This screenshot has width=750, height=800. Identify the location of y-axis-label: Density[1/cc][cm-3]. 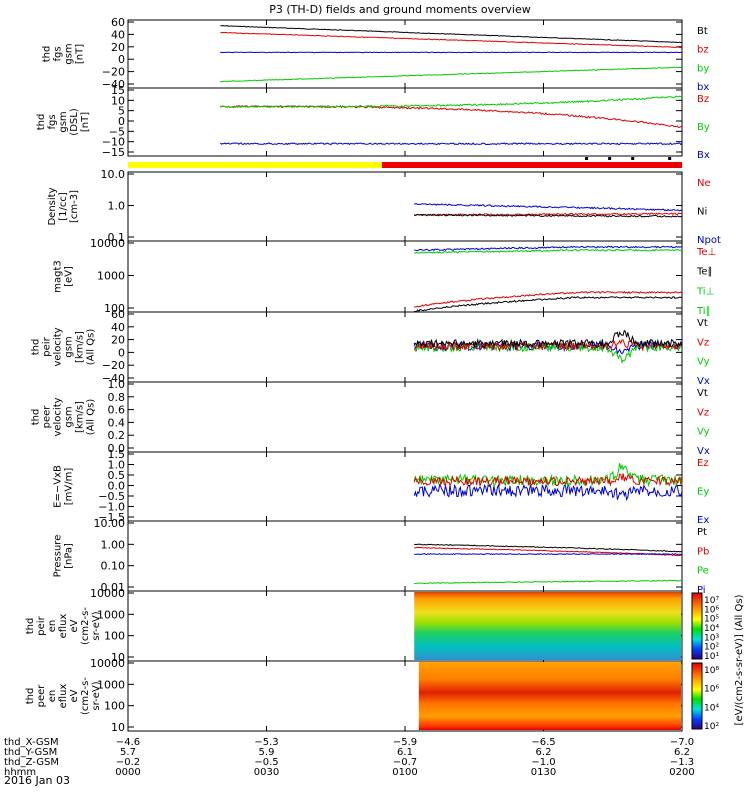
(63, 206).